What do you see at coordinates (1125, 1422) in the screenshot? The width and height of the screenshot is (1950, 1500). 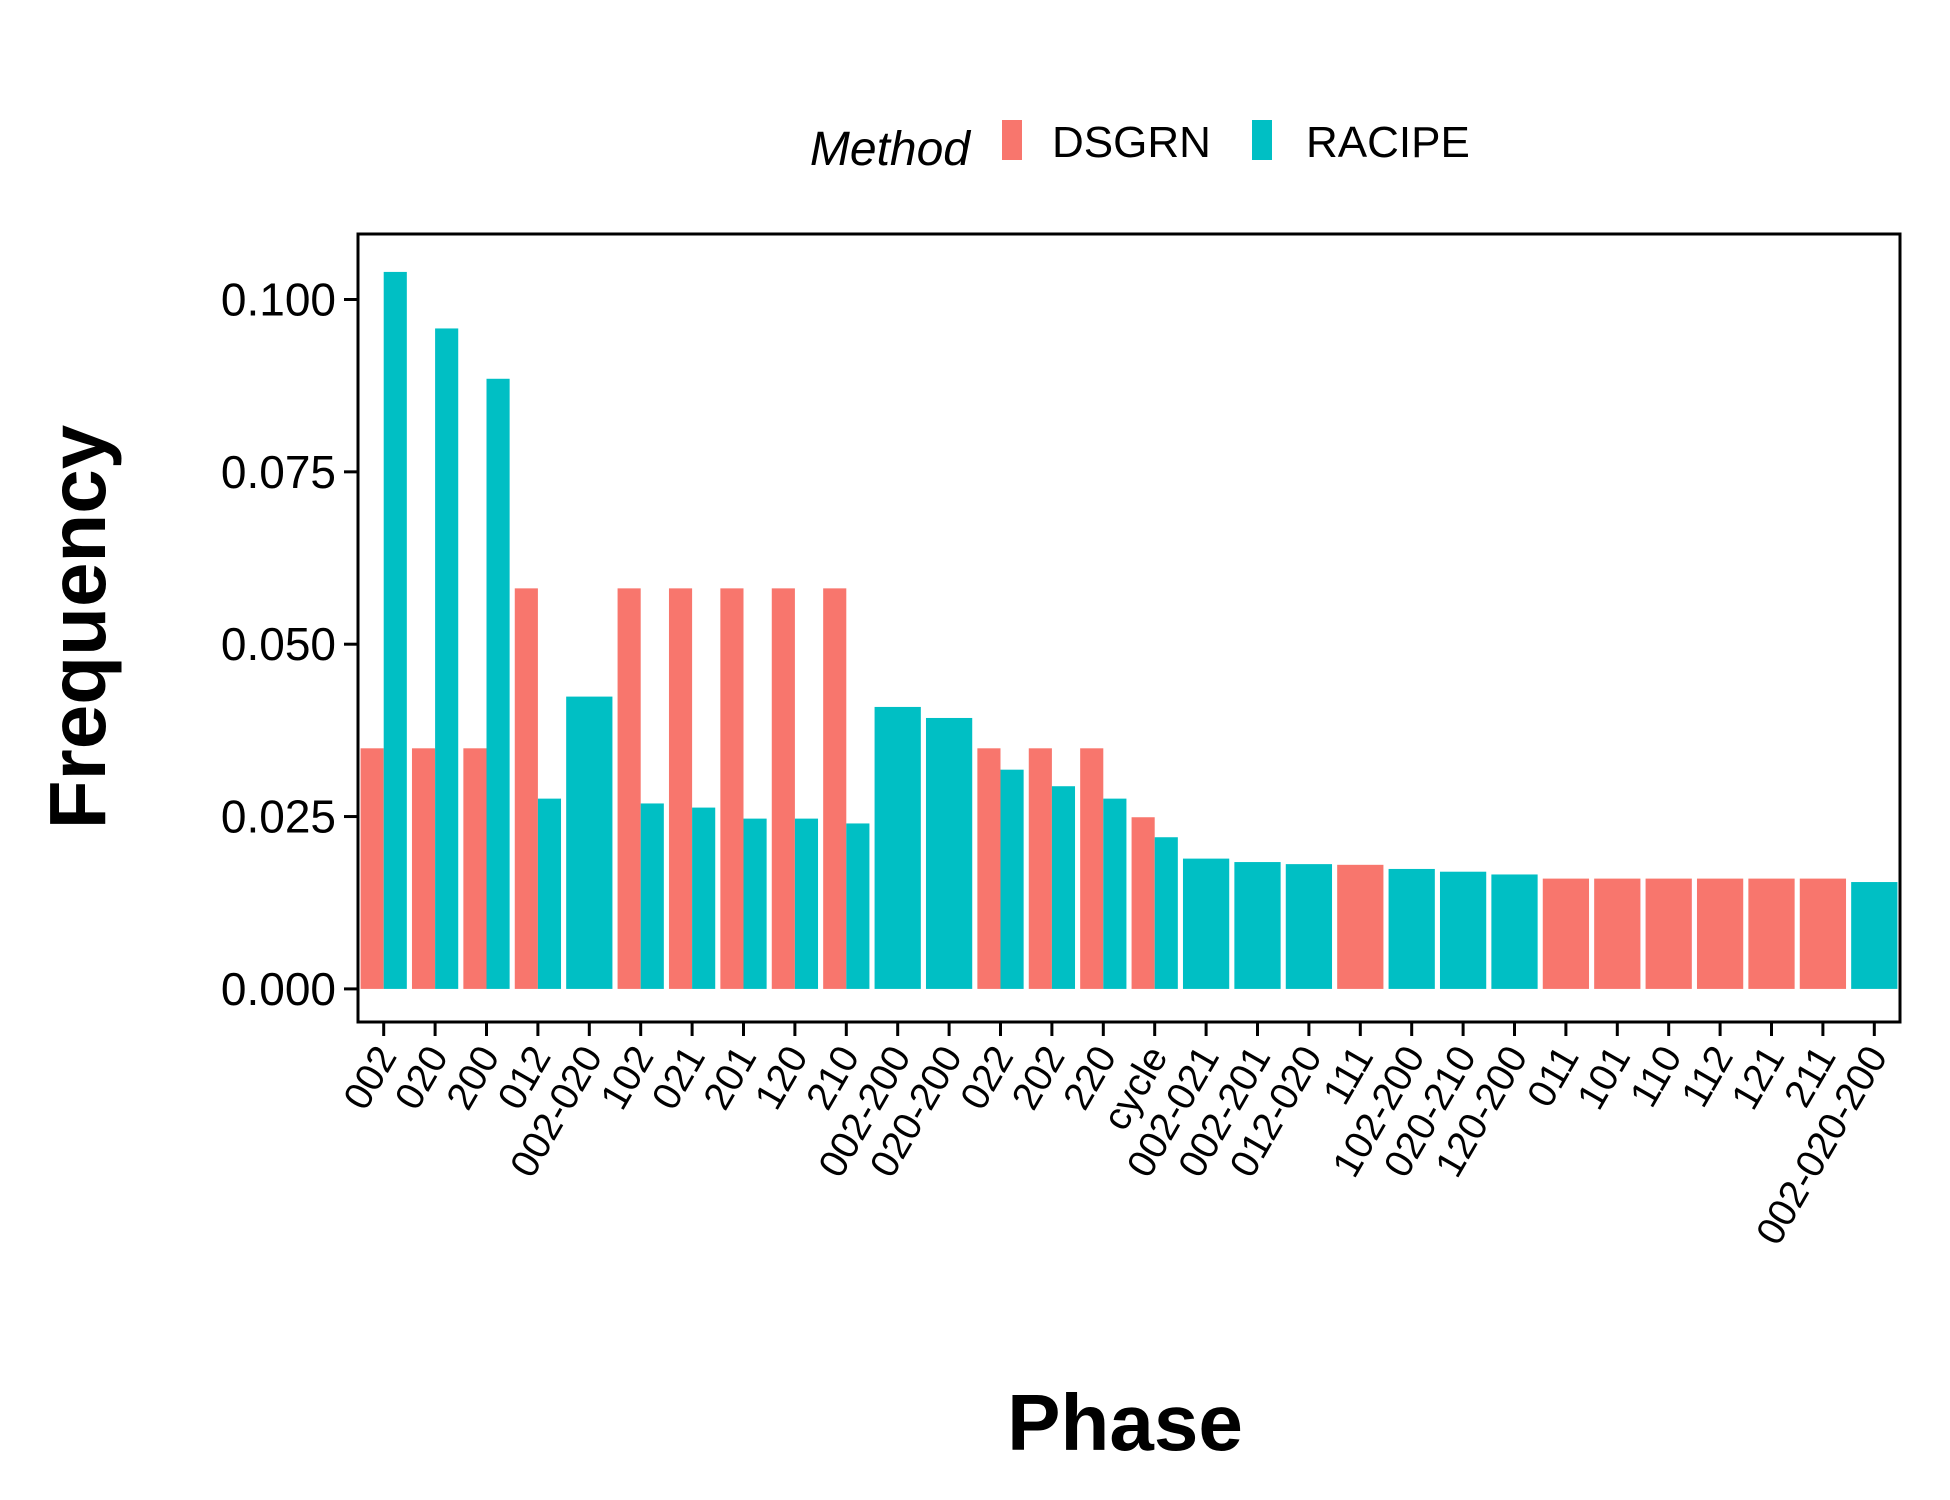 I see `x-axis-title: Phase` at bounding box center [1125, 1422].